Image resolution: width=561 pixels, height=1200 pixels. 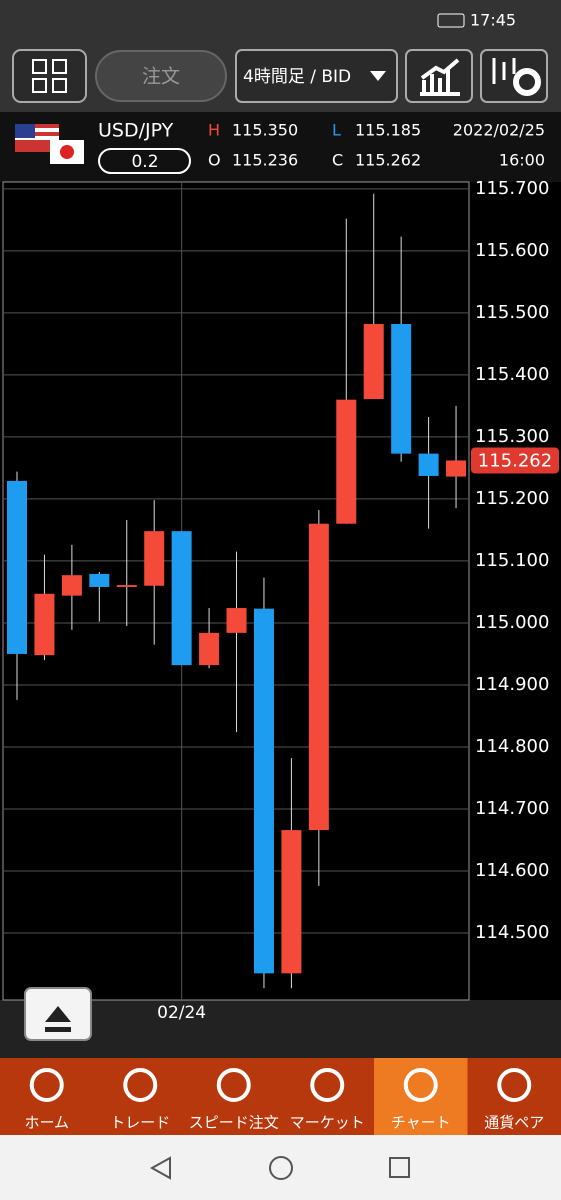 I want to click on system-nav, so click(x=279, y=1168).